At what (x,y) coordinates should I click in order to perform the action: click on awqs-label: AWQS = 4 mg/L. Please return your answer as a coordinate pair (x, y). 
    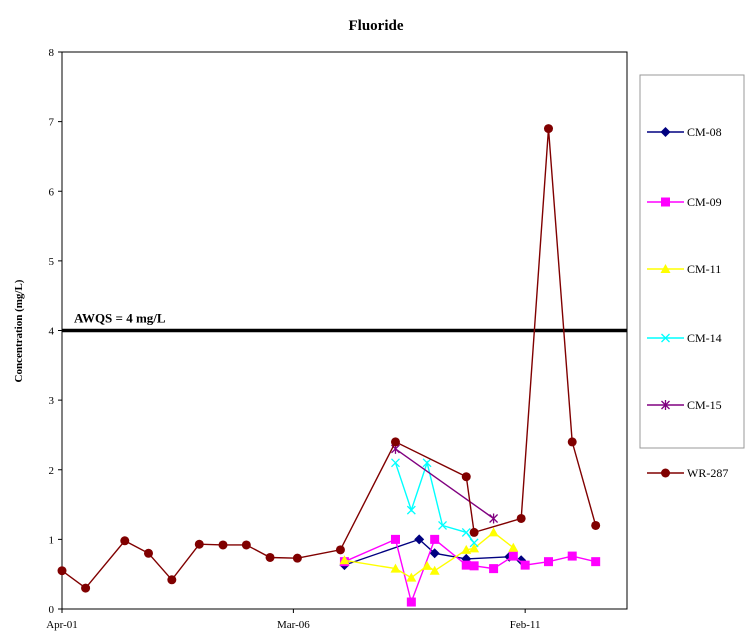
    Looking at the image, I should click on (120, 318).